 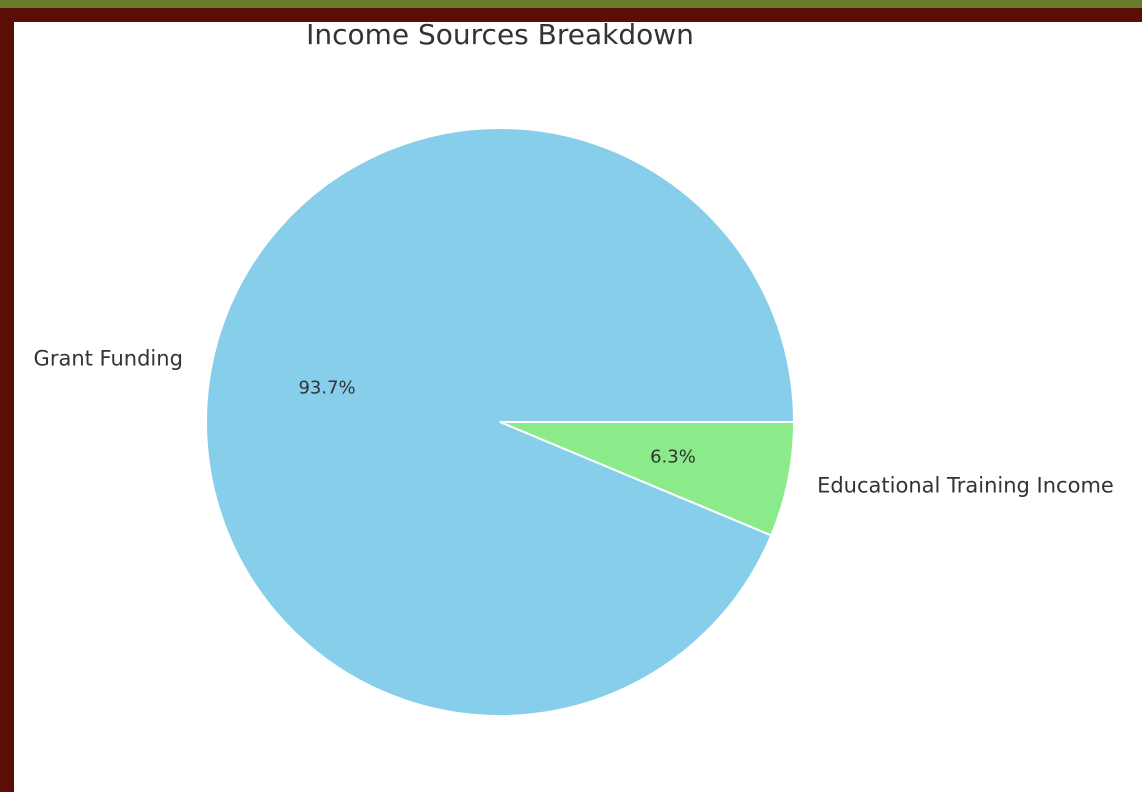 What do you see at coordinates (673, 457) in the screenshot?
I see `slice-percent-educational-training-income: 6.3%` at bounding box center [673, 457].